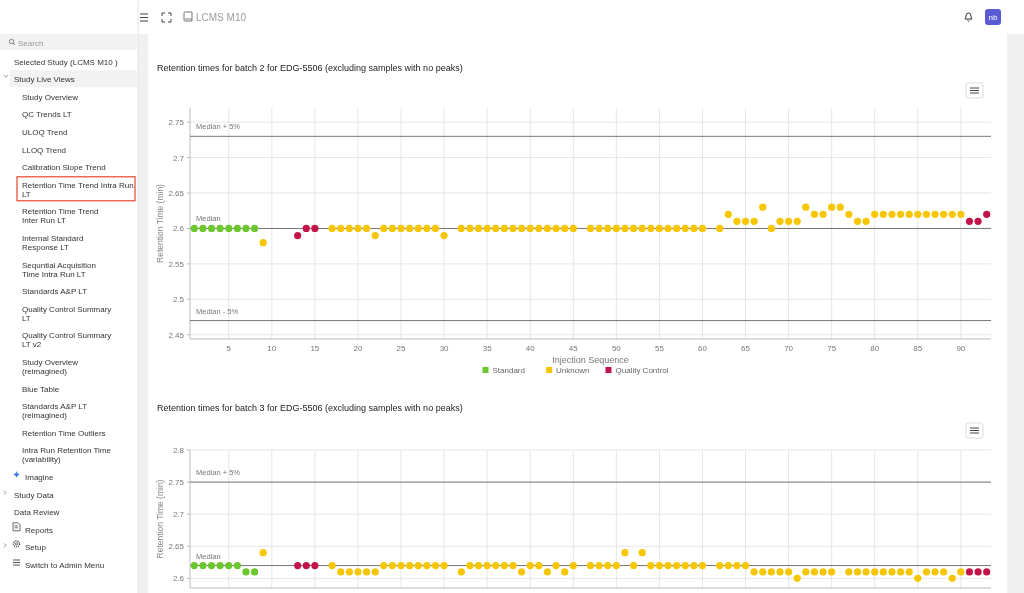 Image resolution: width=1024 pixels, height=593 pixels. Describe the element at coordinates (59, 269) in the screenshot. I see `text: Sequntial Acquisition Time Intra Run LT` at that location.